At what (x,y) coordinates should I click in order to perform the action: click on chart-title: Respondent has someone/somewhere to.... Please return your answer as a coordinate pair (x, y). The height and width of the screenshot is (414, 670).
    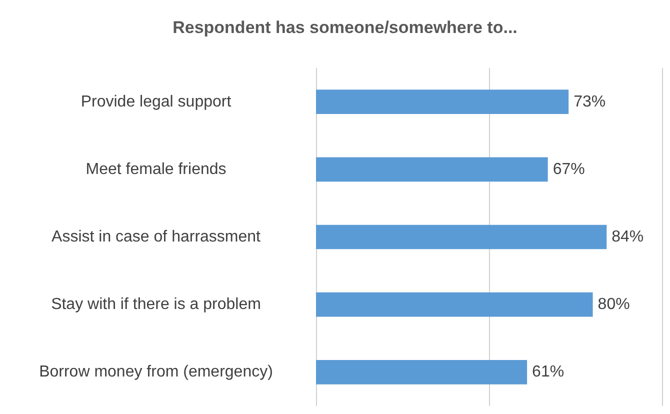
    Looking at the image, I should click on (345, 27).